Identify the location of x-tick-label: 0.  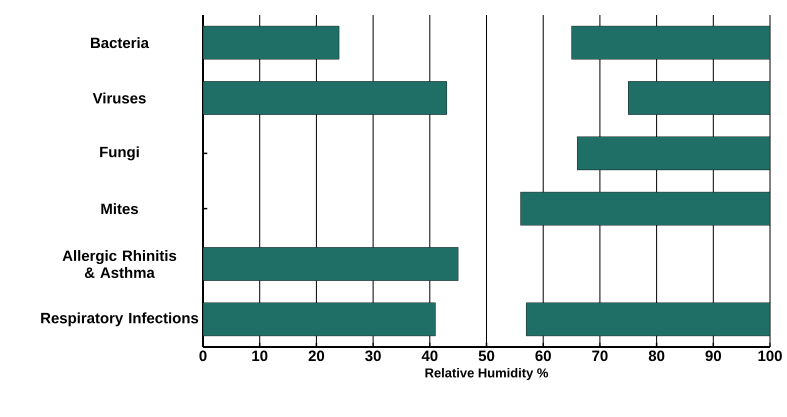
(203, 356).